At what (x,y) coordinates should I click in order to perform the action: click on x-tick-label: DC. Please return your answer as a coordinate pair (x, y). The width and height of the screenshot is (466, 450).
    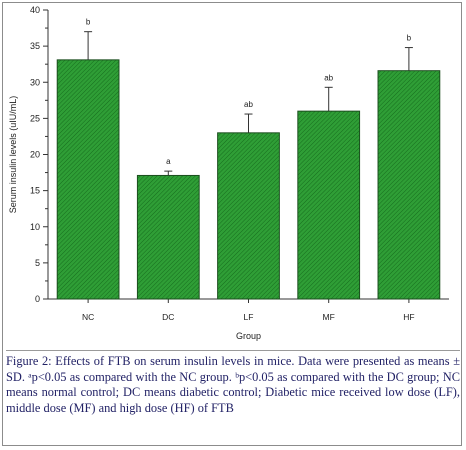
    Looking at the image, I should click on (168, 317).